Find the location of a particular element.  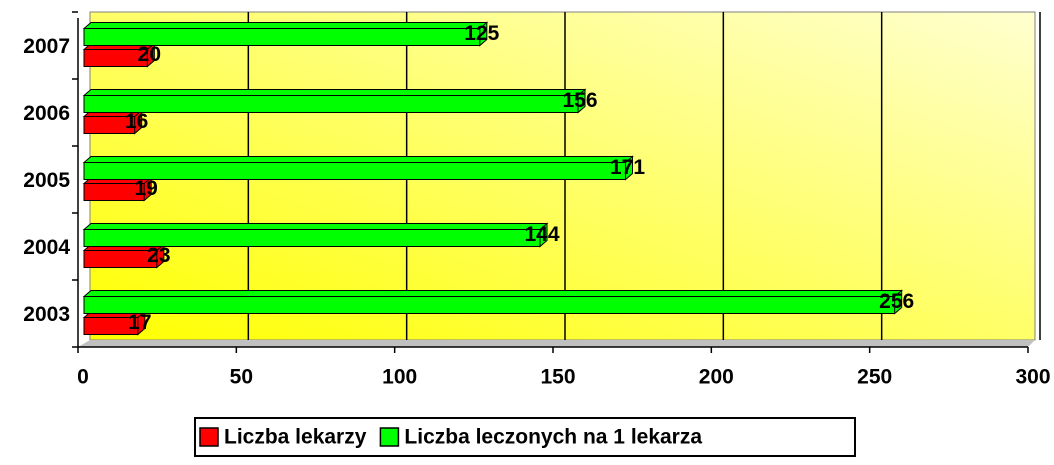

x-tick-label: 0 is located at coordinates (83, 377).